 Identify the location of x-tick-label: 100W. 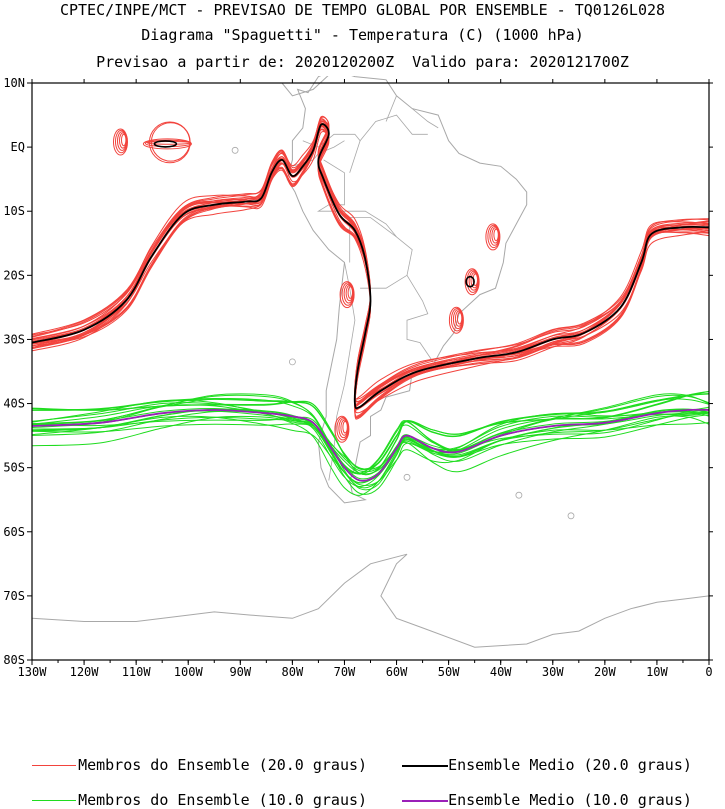
(189, 672).